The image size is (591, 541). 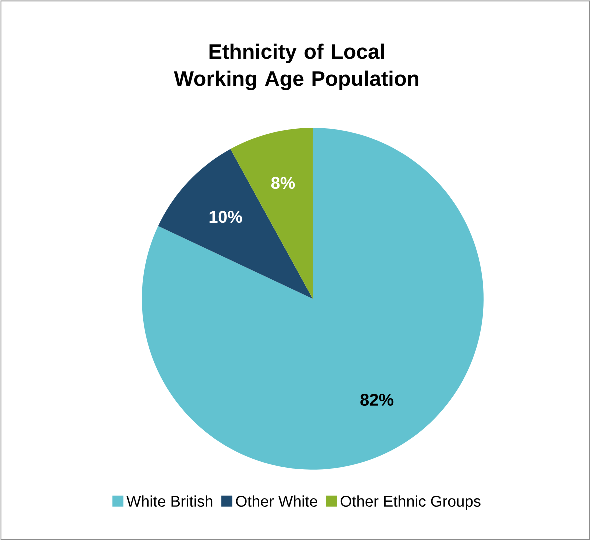 What do you see at coordinates (226, 217) in the screenshot?
I see `data-label: 10%` at bounding box center [226, 217].